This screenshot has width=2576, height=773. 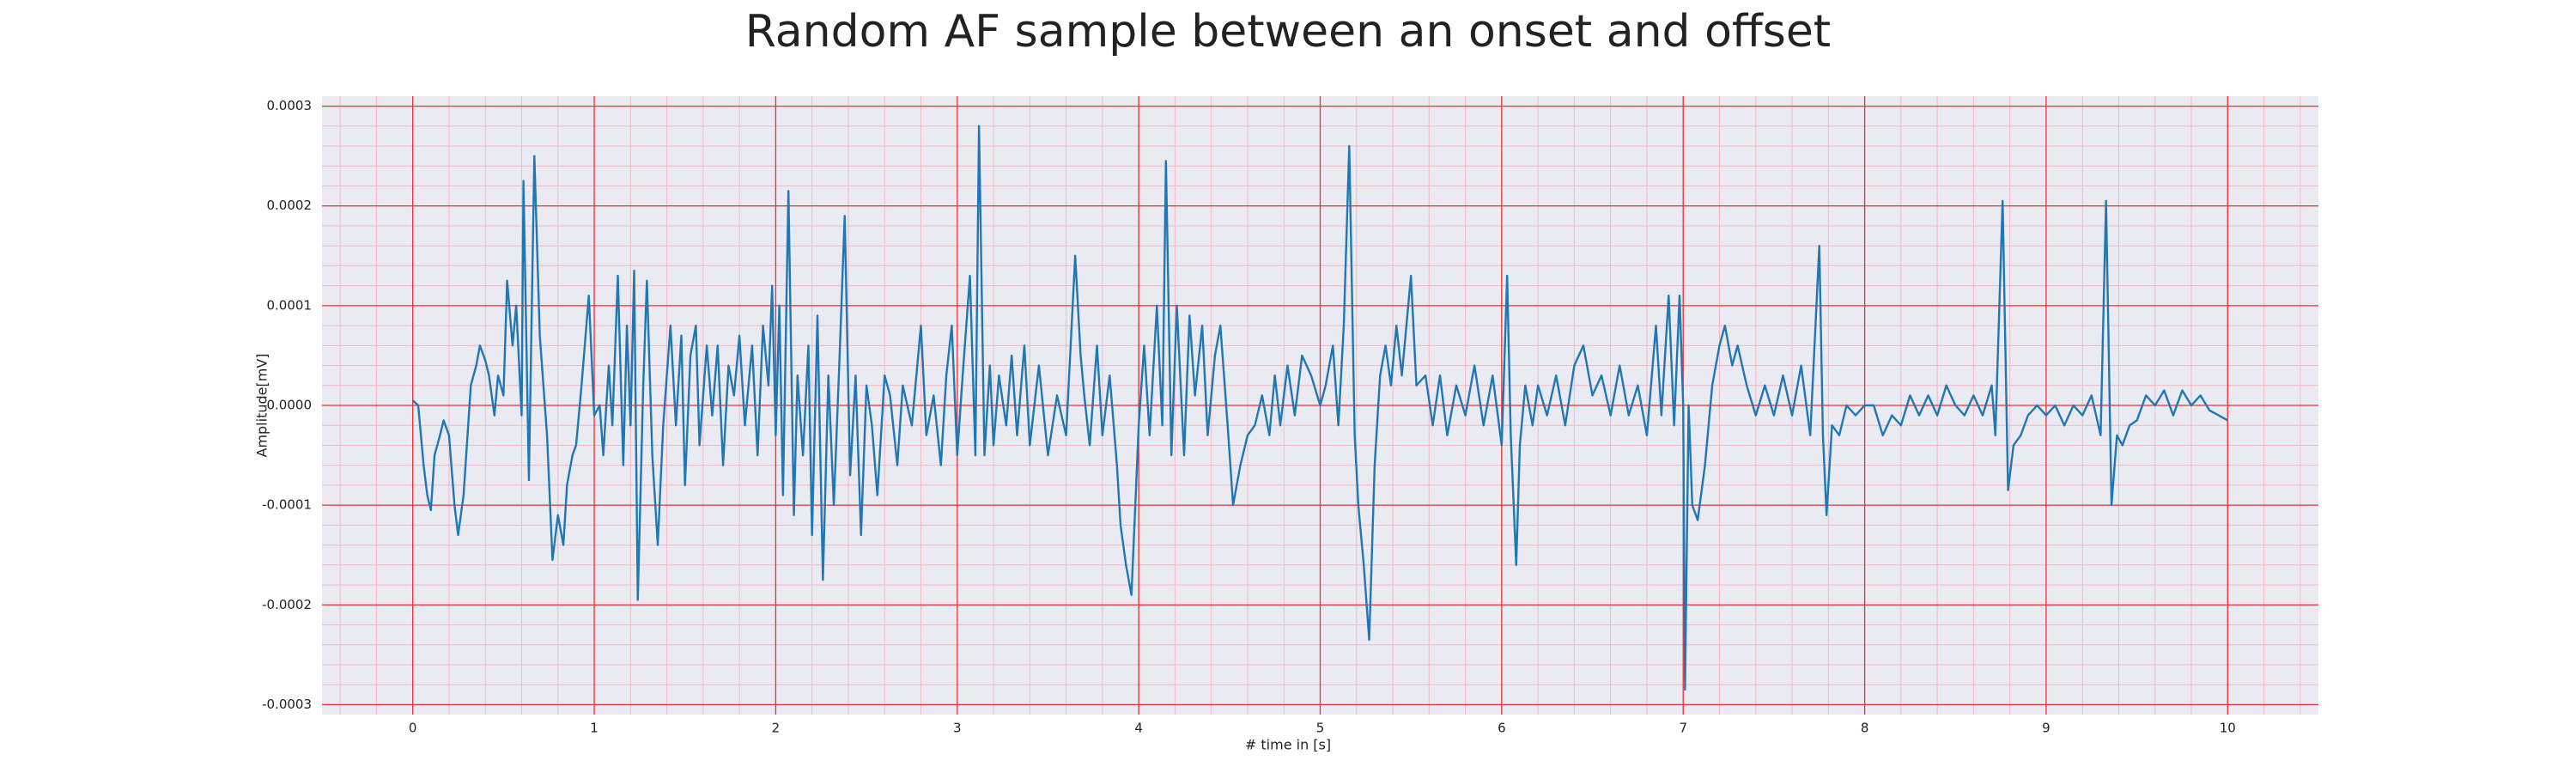 What do you see at coordinates (290, 405) in the screenshot?
I see `y-tick-label: 0.0000` at bounding box center [290, 405].